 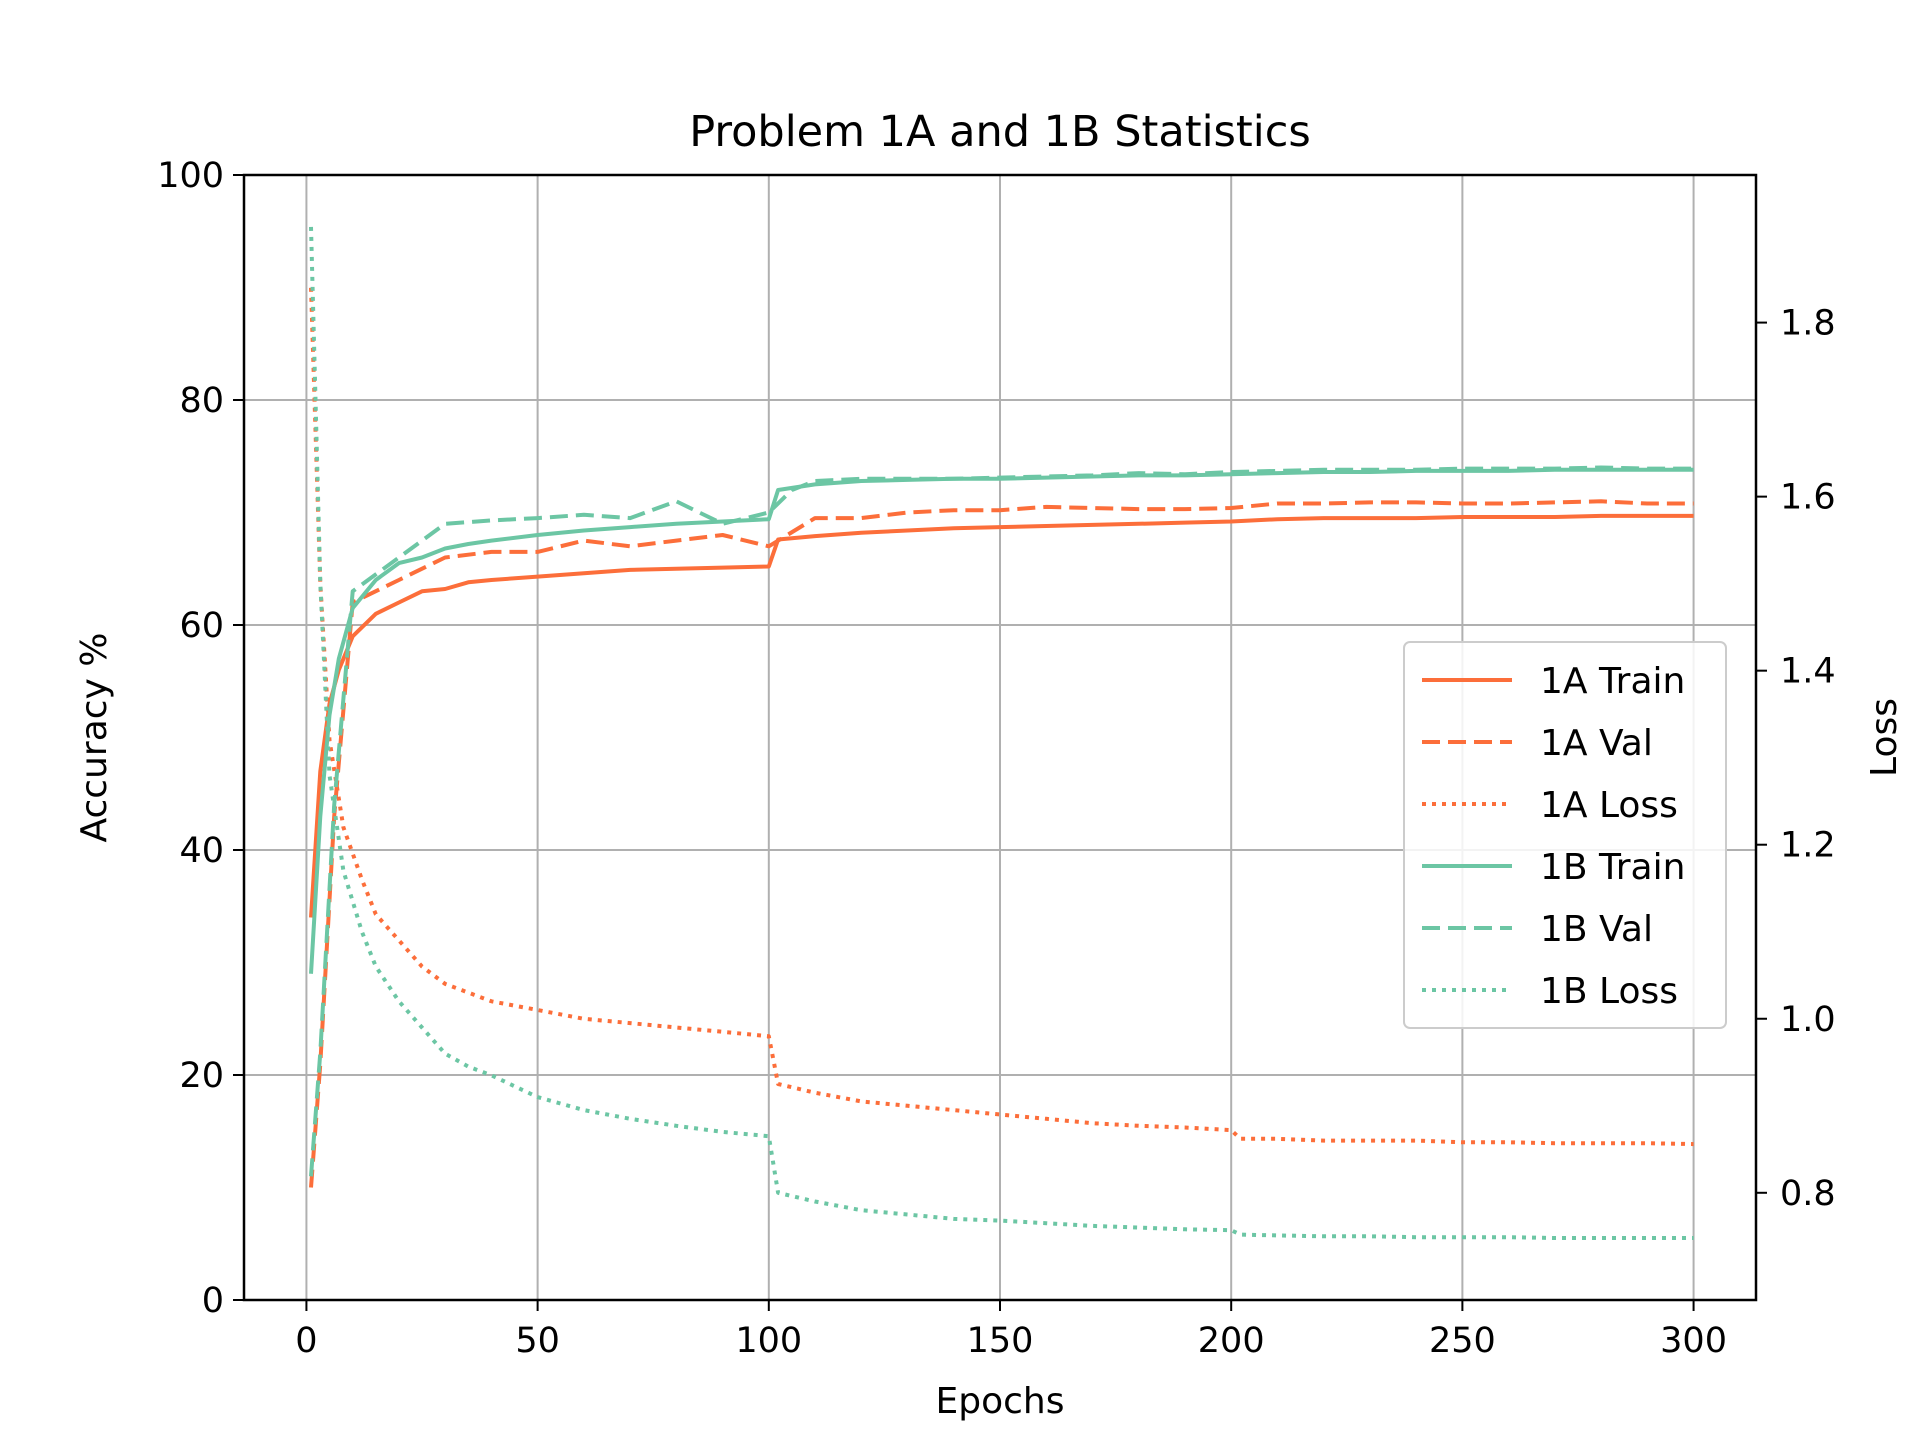 I want to click on y2-tick-label: 0.8, so click(x=1808, y=1194).